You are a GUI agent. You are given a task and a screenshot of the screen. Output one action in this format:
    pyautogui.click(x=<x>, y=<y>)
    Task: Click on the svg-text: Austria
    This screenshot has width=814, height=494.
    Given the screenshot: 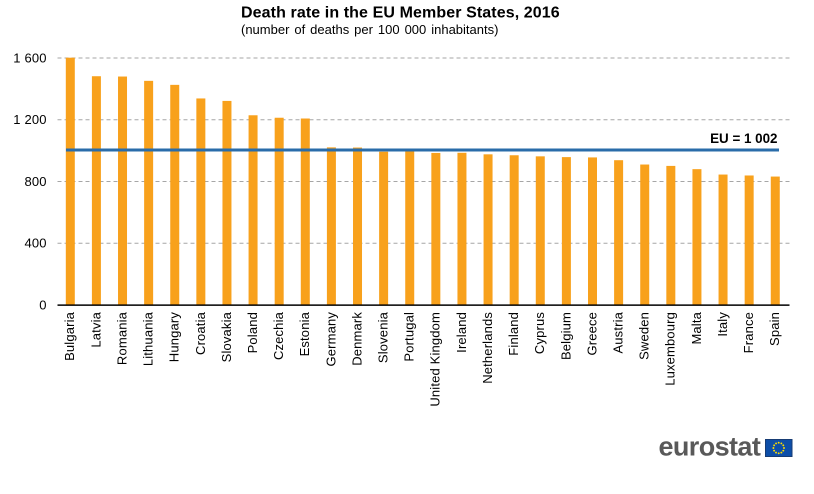 What is the action you would take?
    pyautogui.click(x=618, y=332)
    